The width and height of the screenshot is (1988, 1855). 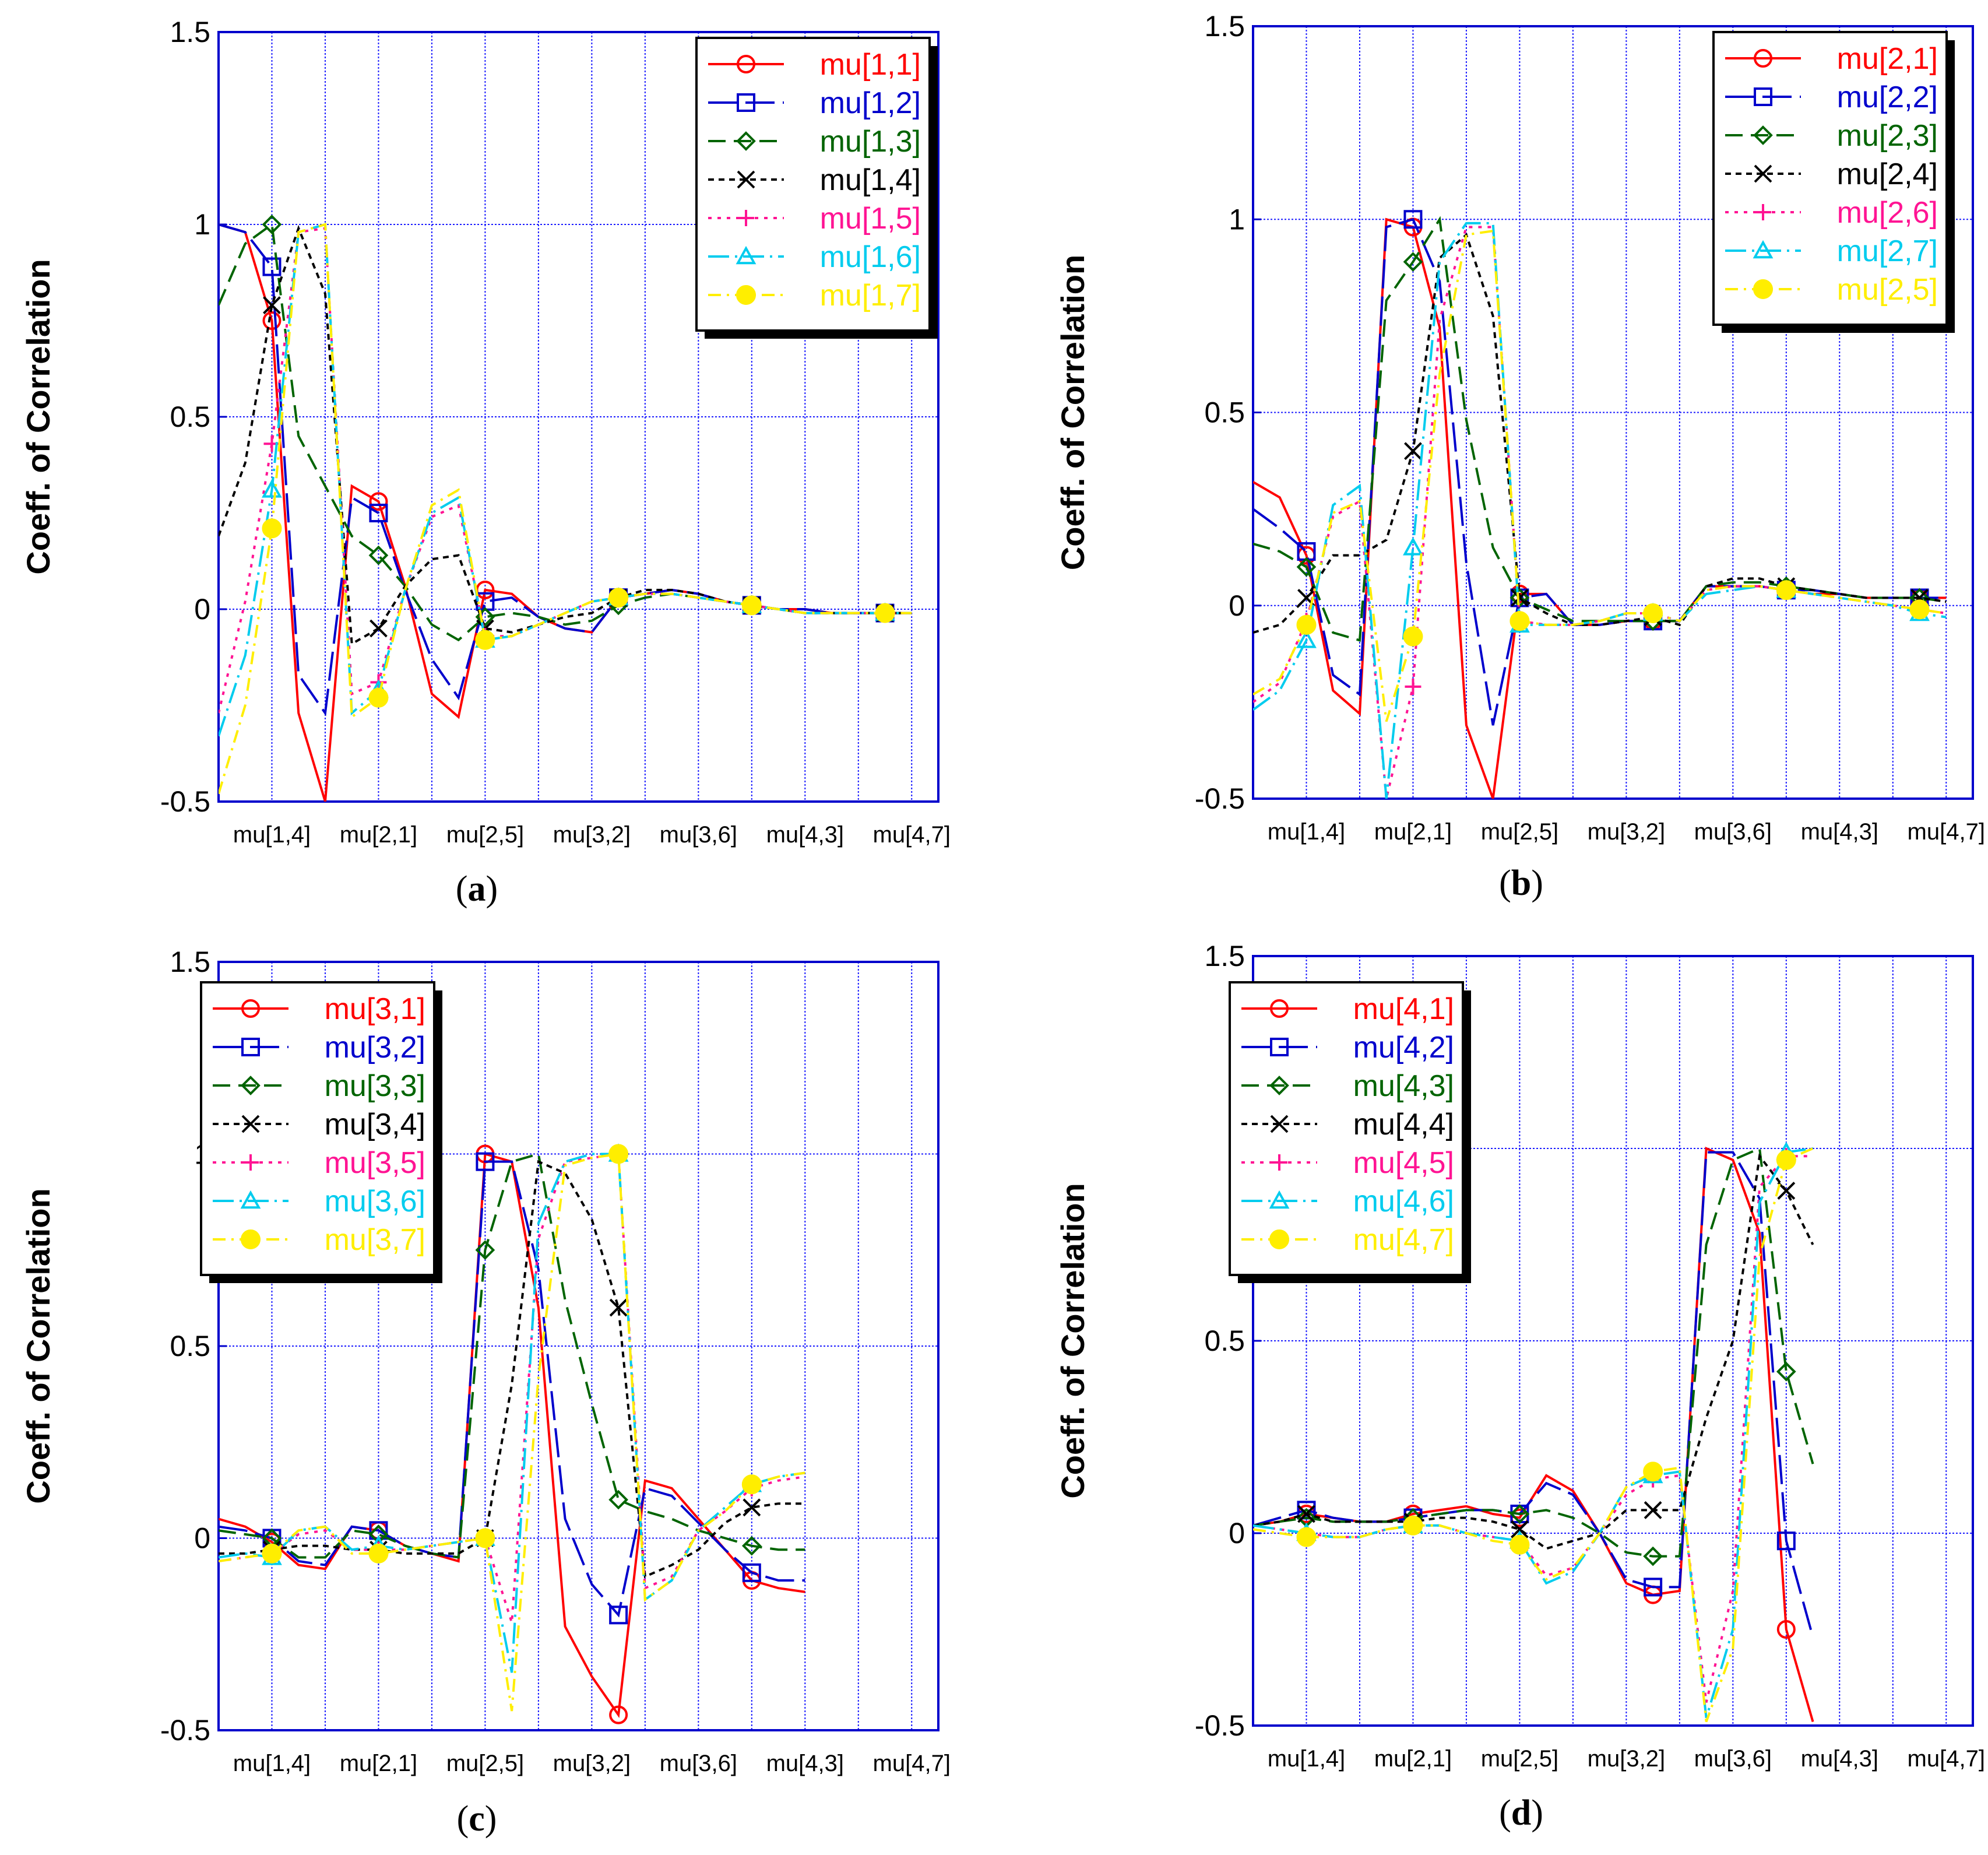 What do you see at coordinates (1887, 251) in the screenshot?
I see `legend-label: mu[2,7]` at bounding box center [1887, 251].